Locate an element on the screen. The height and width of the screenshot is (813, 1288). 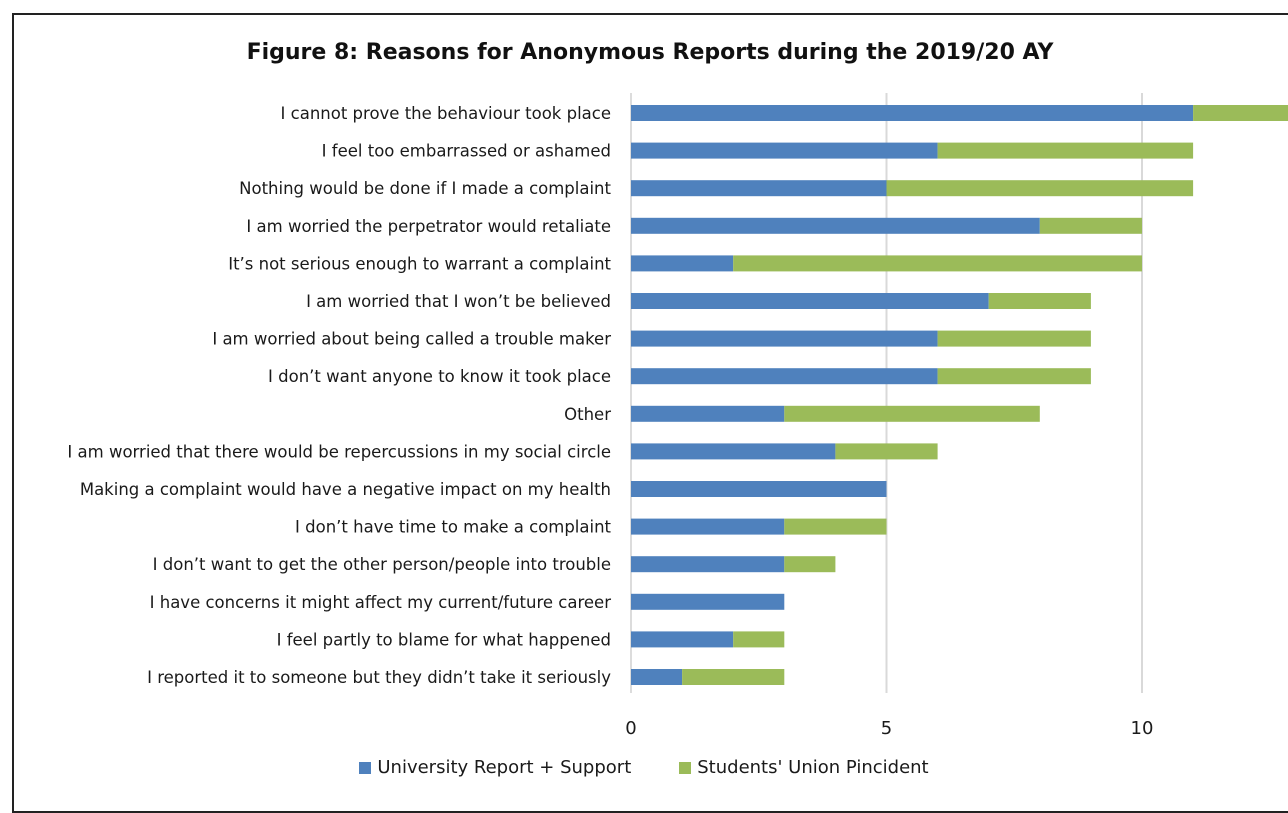
category-label-2: I feel too embarrassed or ashamed is located at coordinates (466, 151).